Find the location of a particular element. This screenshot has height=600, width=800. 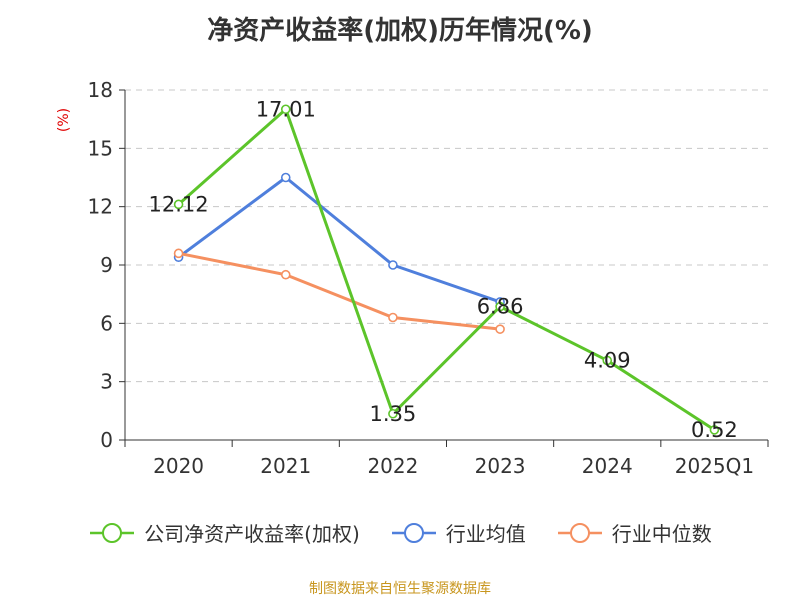

legend-label: 公司净资产收益率(加权) is located at coordinates (252, 534).